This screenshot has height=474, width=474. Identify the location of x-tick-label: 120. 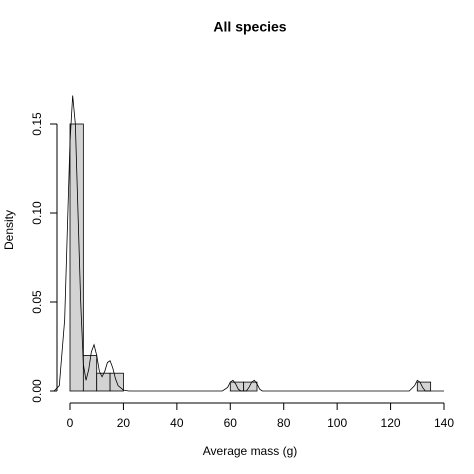
(391, 423).